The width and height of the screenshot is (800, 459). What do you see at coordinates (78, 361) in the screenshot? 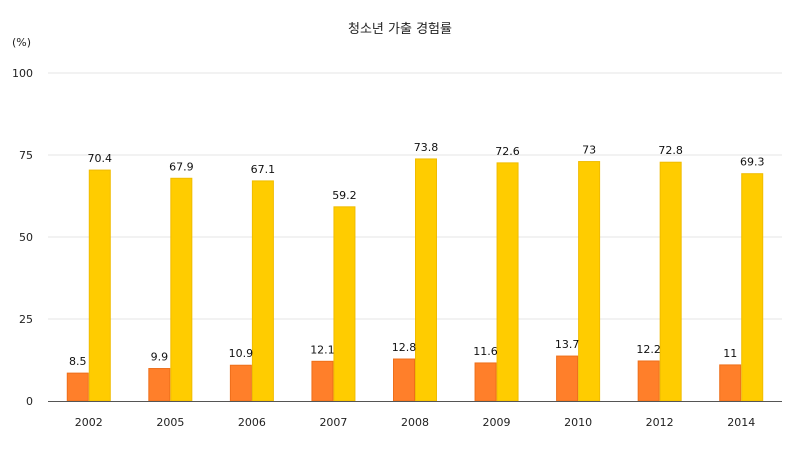
I see `data-label: 8.5` at bounding box center [78, 361].